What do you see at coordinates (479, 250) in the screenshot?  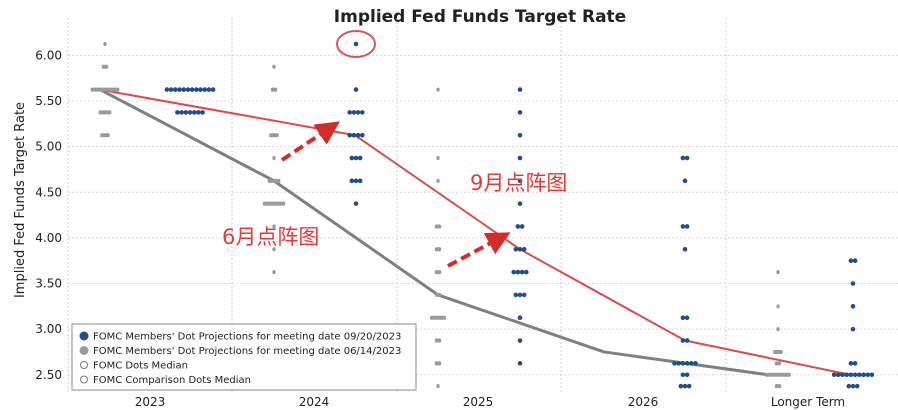 I see `arrow-2025` at bounding box center [479, 250].